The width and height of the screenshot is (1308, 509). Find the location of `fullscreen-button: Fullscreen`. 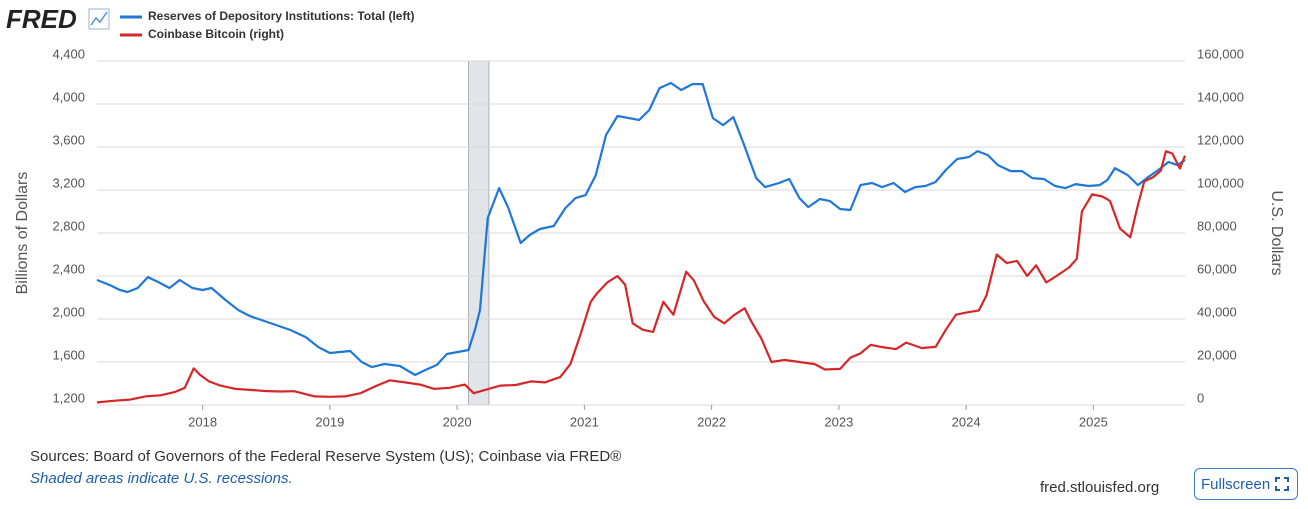

fullscreen-button: Fullscreen is located at coordinates (1246, 484).